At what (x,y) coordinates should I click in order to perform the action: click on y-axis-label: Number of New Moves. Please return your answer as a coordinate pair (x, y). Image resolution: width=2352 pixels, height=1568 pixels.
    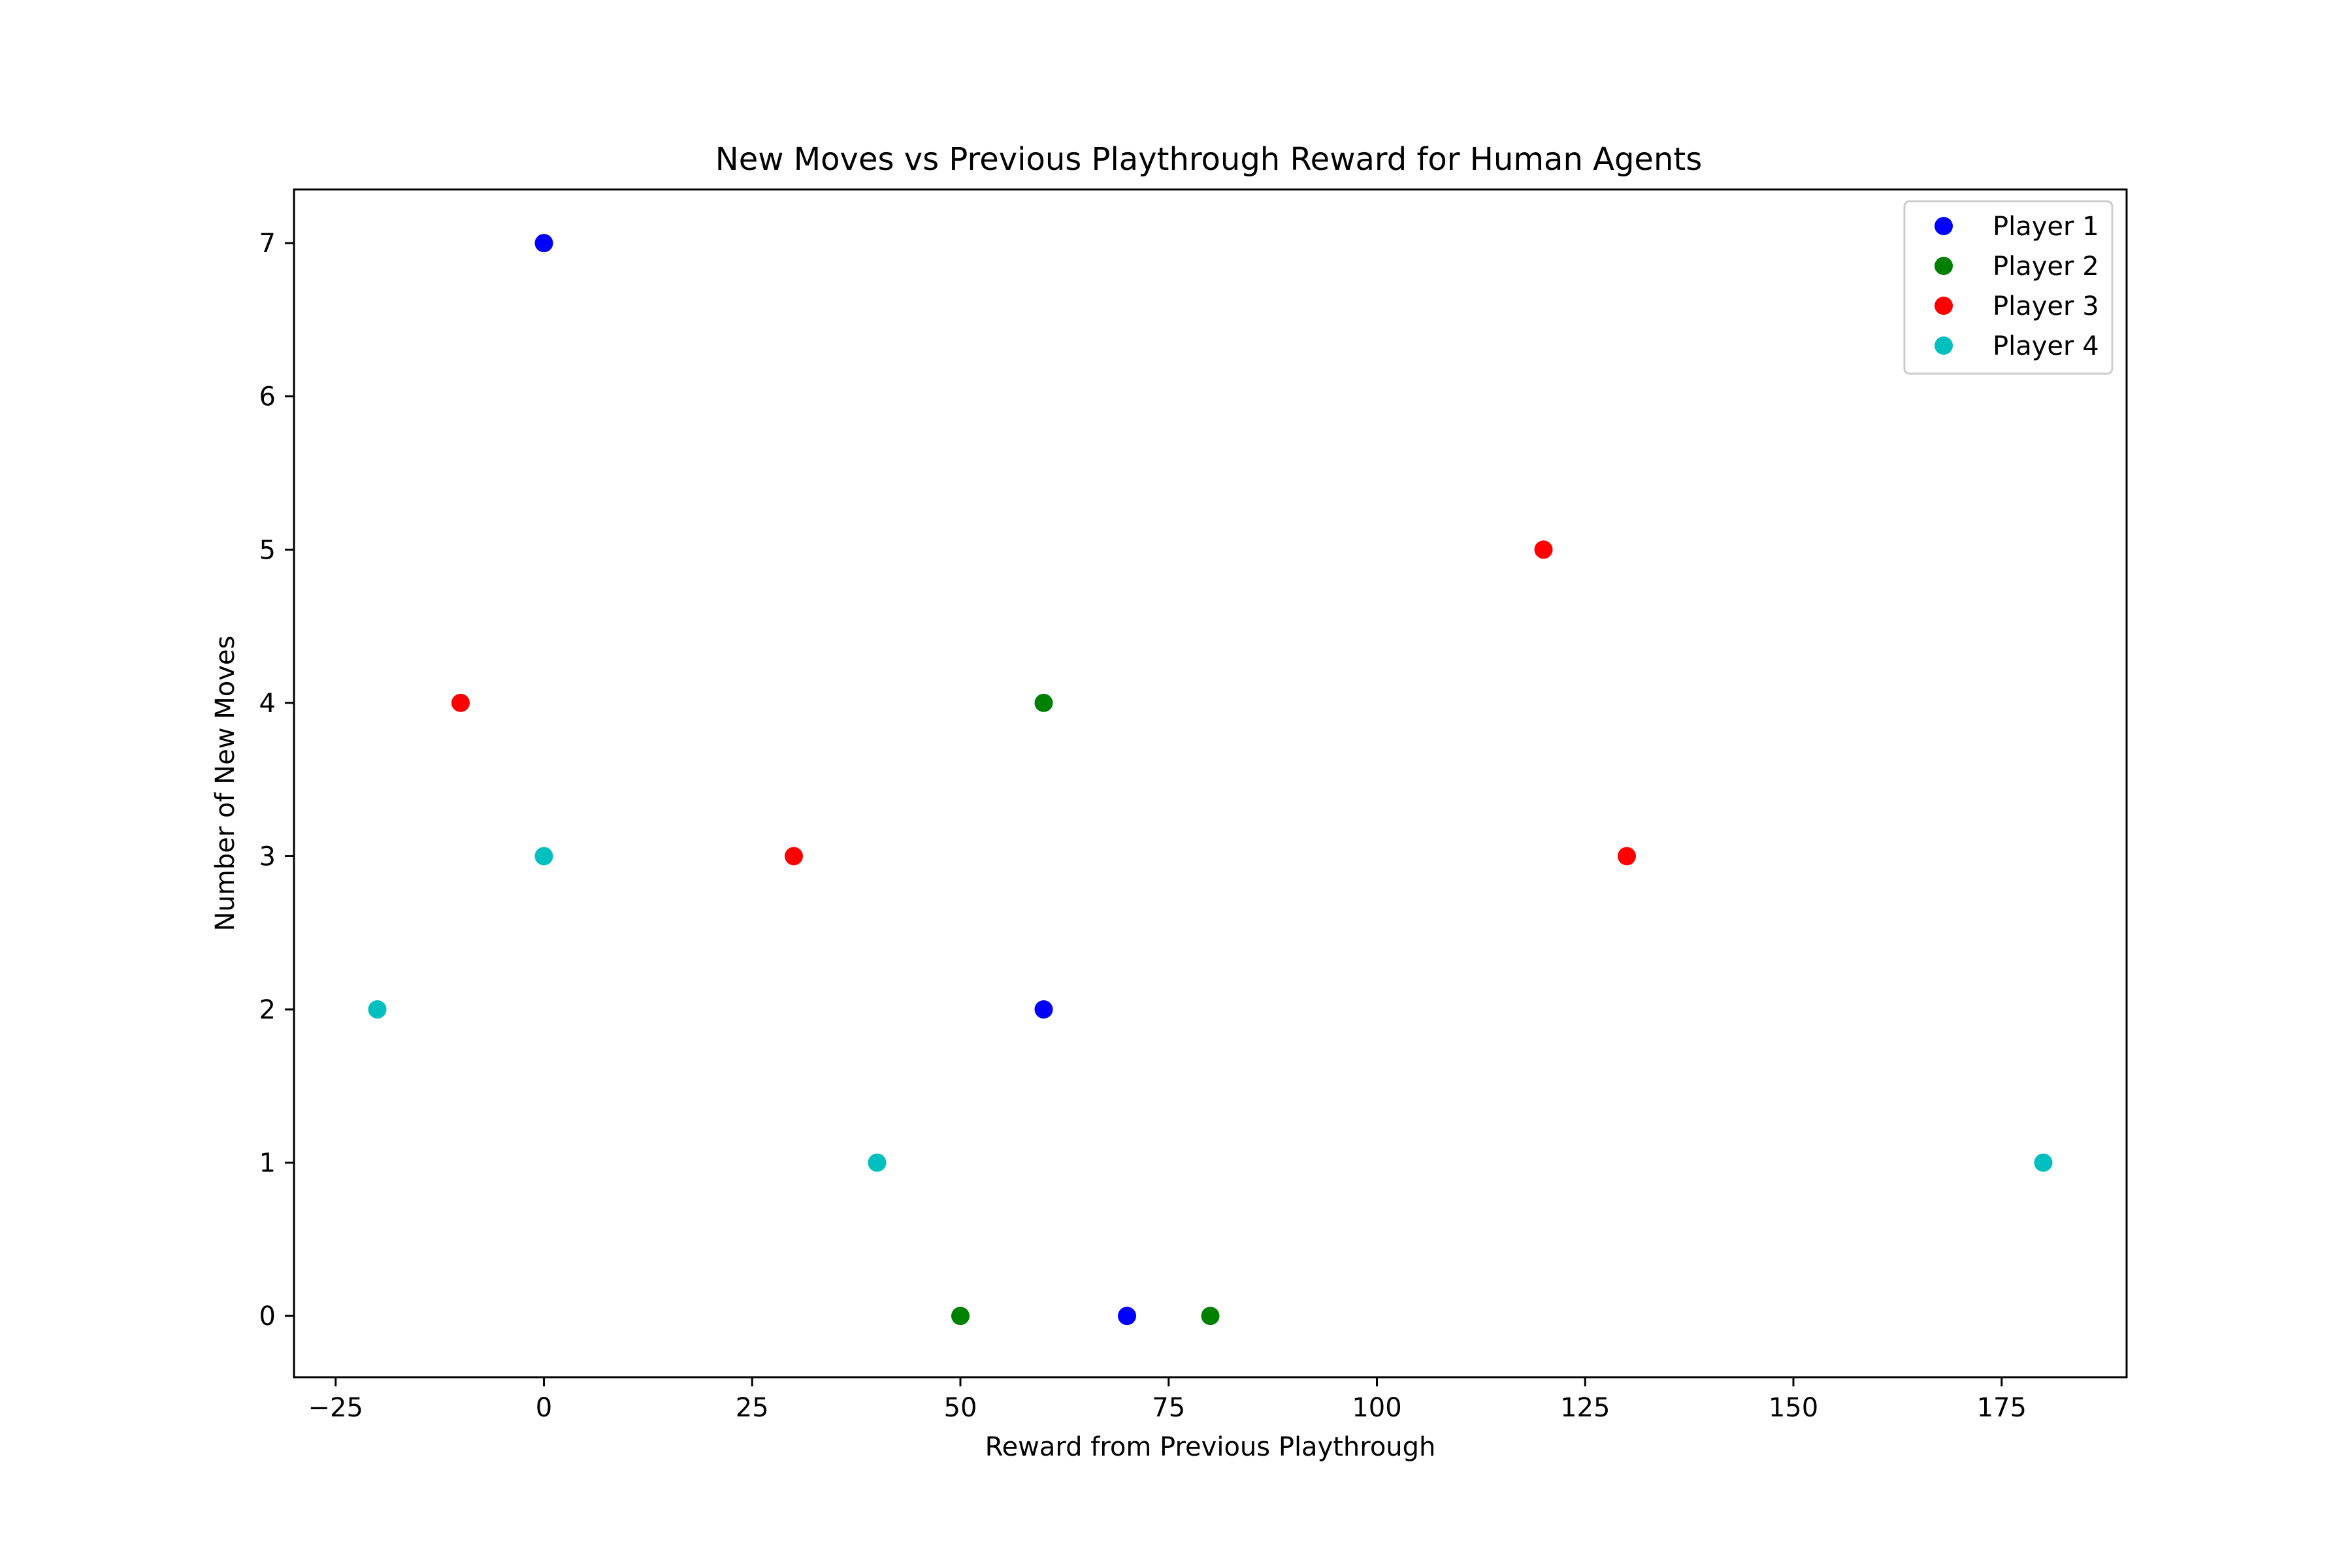
    Looking at the image, I should click on (225, 784).